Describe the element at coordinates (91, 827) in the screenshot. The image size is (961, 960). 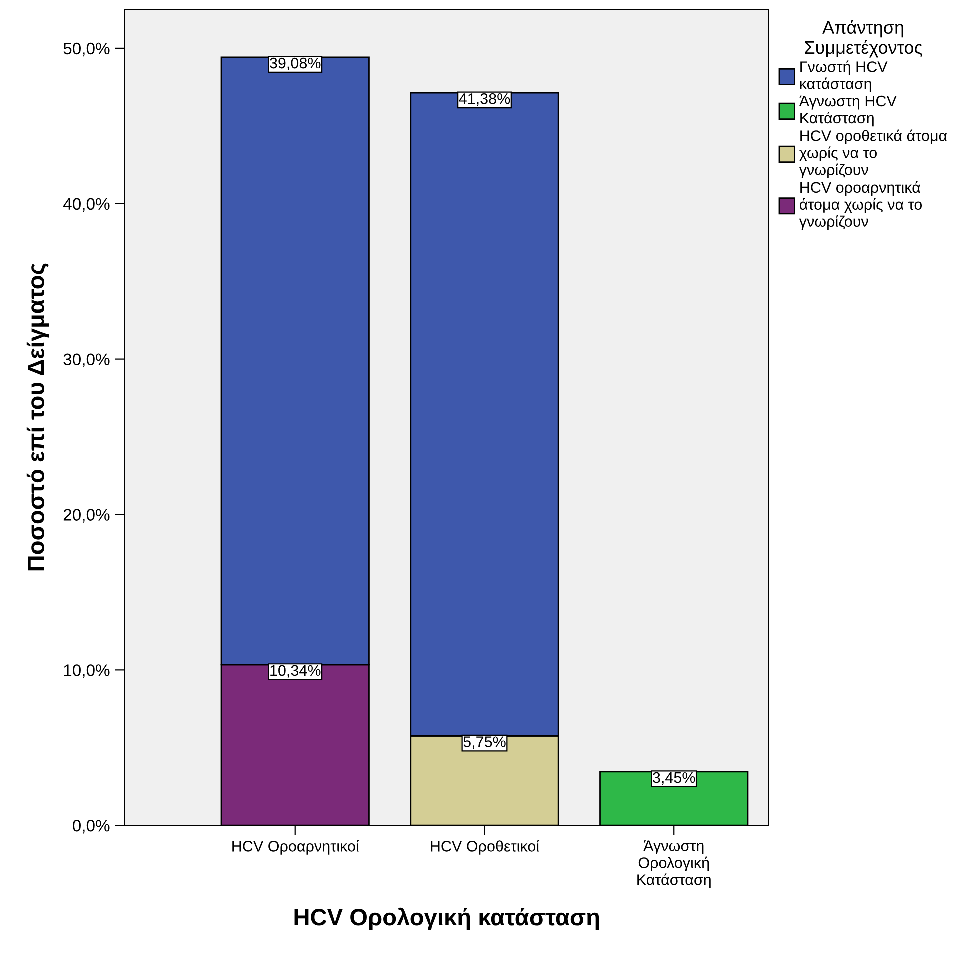
I see `y-tick-label: 0,0%` at that location.